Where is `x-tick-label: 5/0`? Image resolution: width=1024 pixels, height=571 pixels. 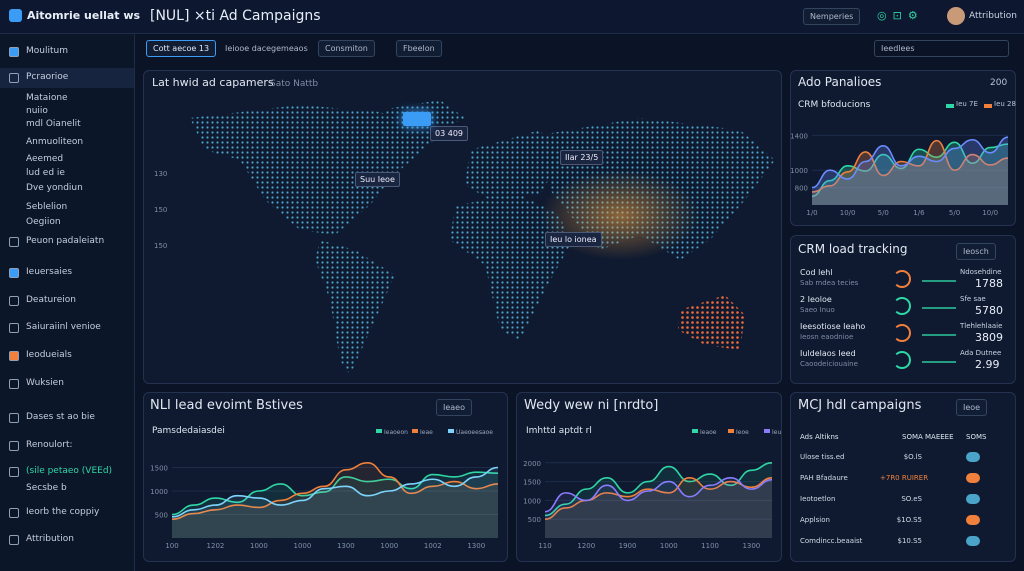 x-tick-label: 5/0 is located at coordinates (883, 213).